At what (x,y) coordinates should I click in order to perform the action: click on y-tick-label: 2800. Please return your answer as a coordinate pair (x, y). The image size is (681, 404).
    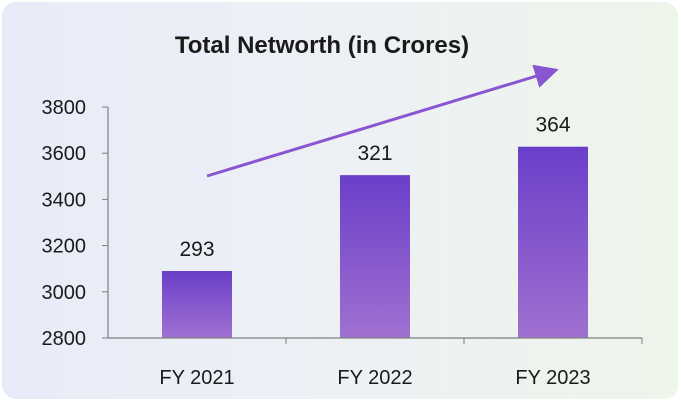
    Looking at the image, I should click on (64, 339).